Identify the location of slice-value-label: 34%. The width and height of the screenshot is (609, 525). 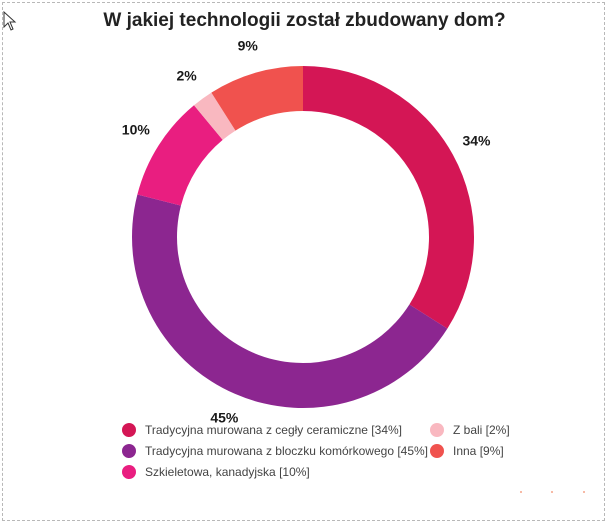
(476, 140).